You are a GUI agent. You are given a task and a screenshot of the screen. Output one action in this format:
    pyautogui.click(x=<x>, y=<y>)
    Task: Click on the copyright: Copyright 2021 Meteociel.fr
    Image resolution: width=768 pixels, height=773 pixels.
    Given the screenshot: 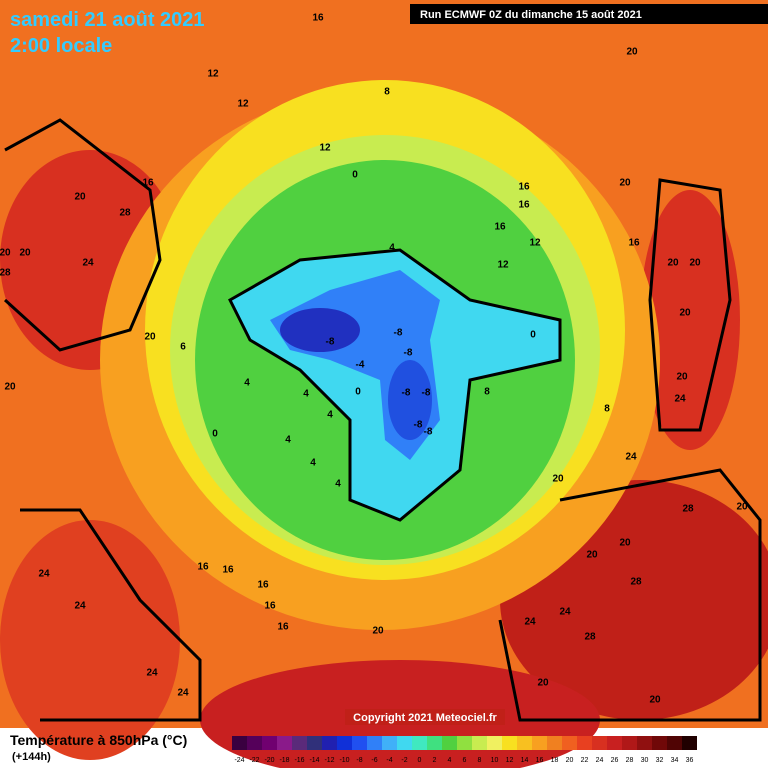 What is the action you would take?
    pyautogui.click(x=425, y=718)
    